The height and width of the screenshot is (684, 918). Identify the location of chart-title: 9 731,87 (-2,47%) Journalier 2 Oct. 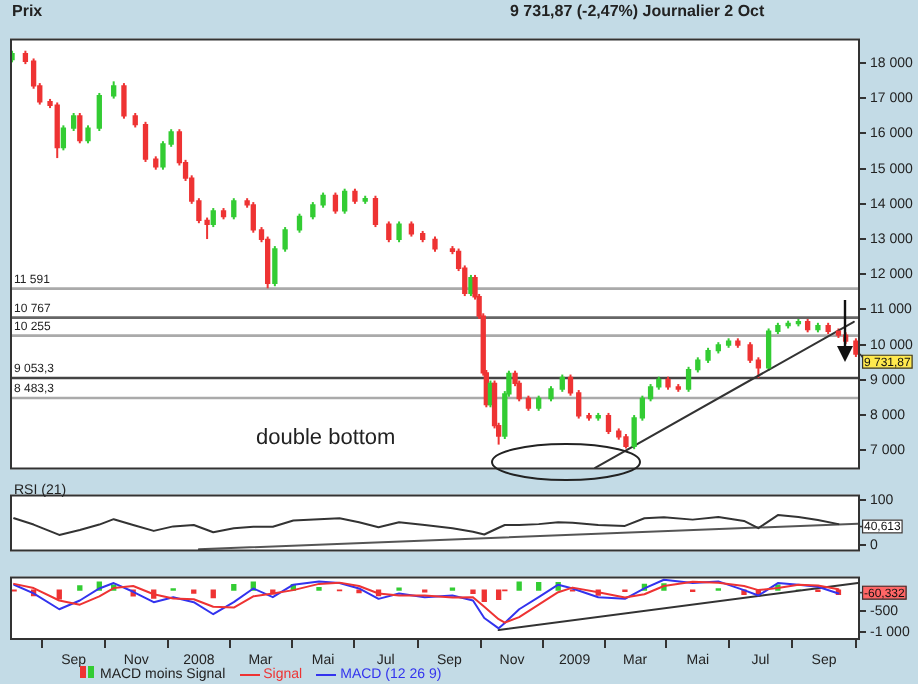
(637, 11).